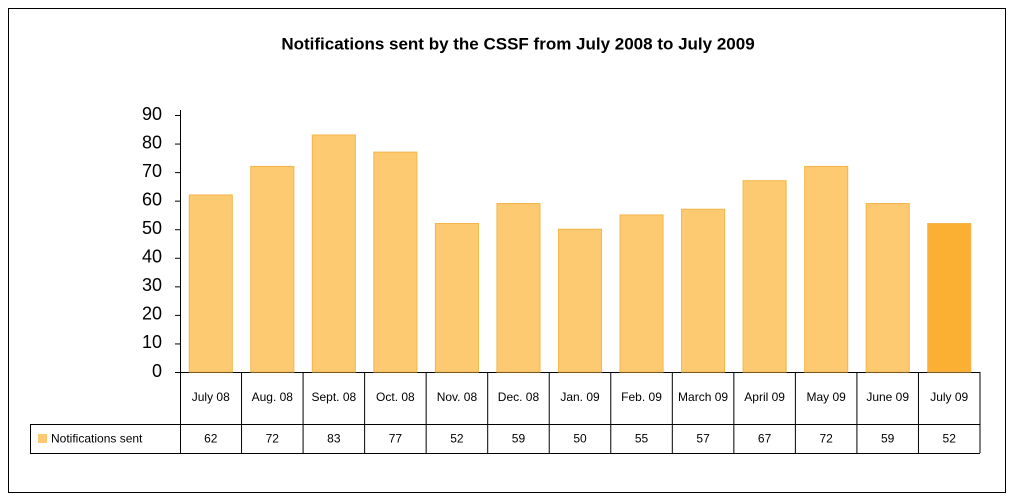  What do you see at coordinates (396, 439) in the screenshot?
I see `table-value: 77` at bounding box center [396, 439].